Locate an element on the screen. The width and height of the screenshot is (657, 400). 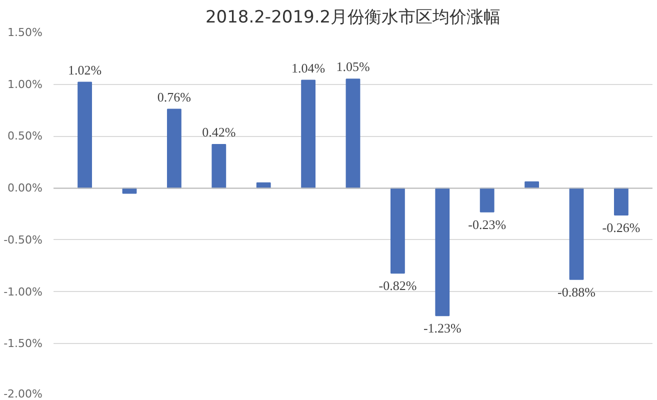
y-tick-label: -1.00% is located at coordinates (23, 291).